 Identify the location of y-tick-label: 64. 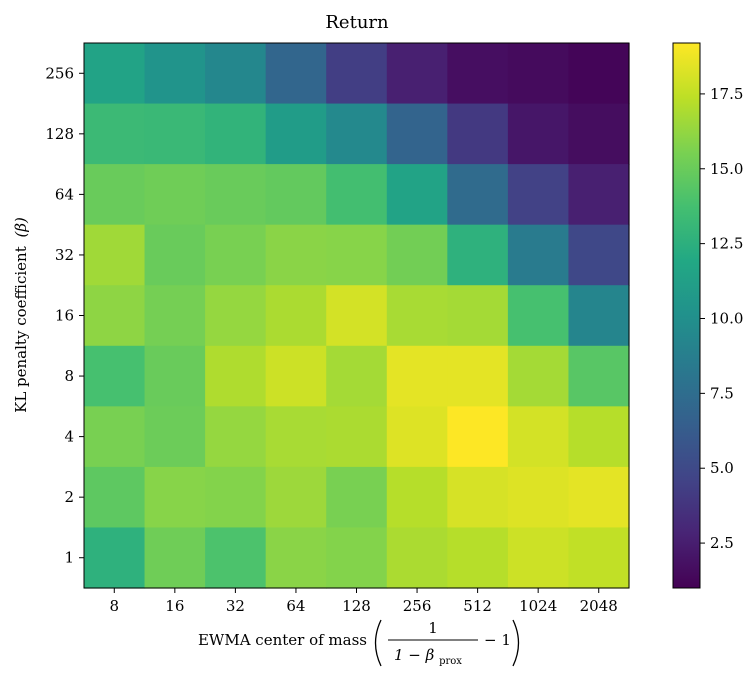
(64, 194).